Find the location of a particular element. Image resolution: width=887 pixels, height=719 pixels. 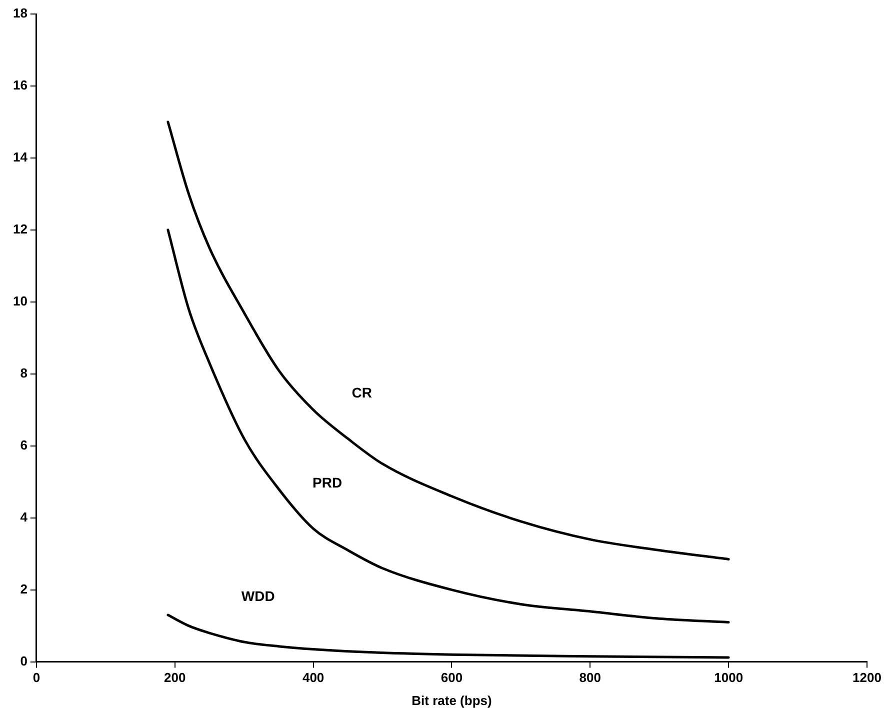

x-tick-label: 200 is located at coordinates (175, 678).